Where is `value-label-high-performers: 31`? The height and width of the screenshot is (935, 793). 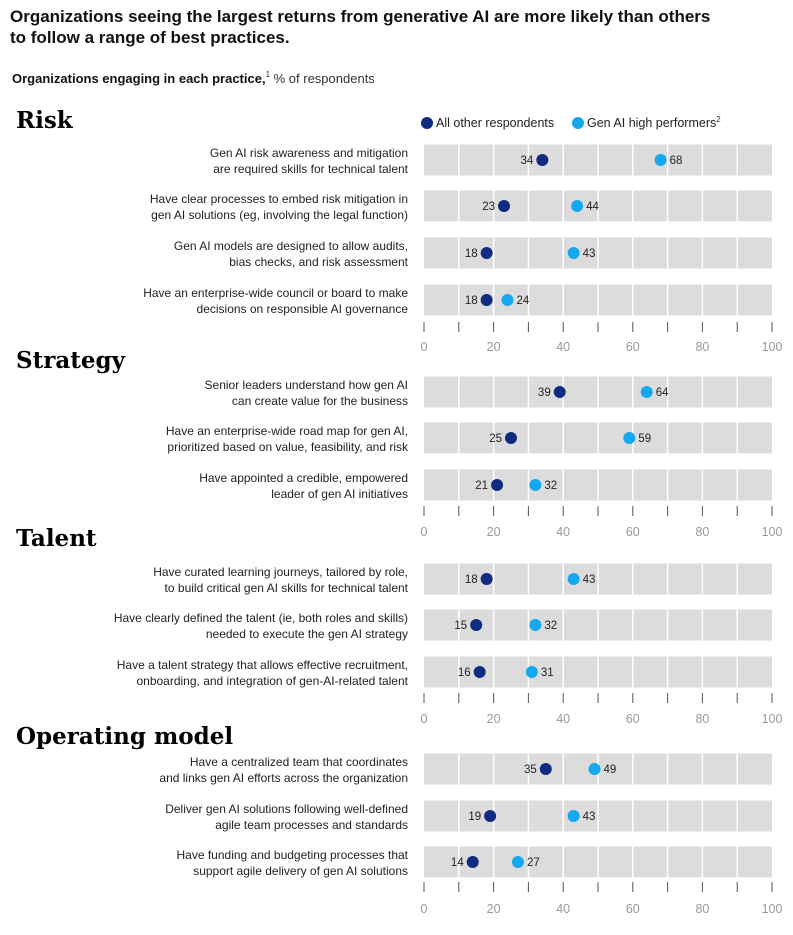 value-label-high-performers: 31 is located at coordinates (547, 673).